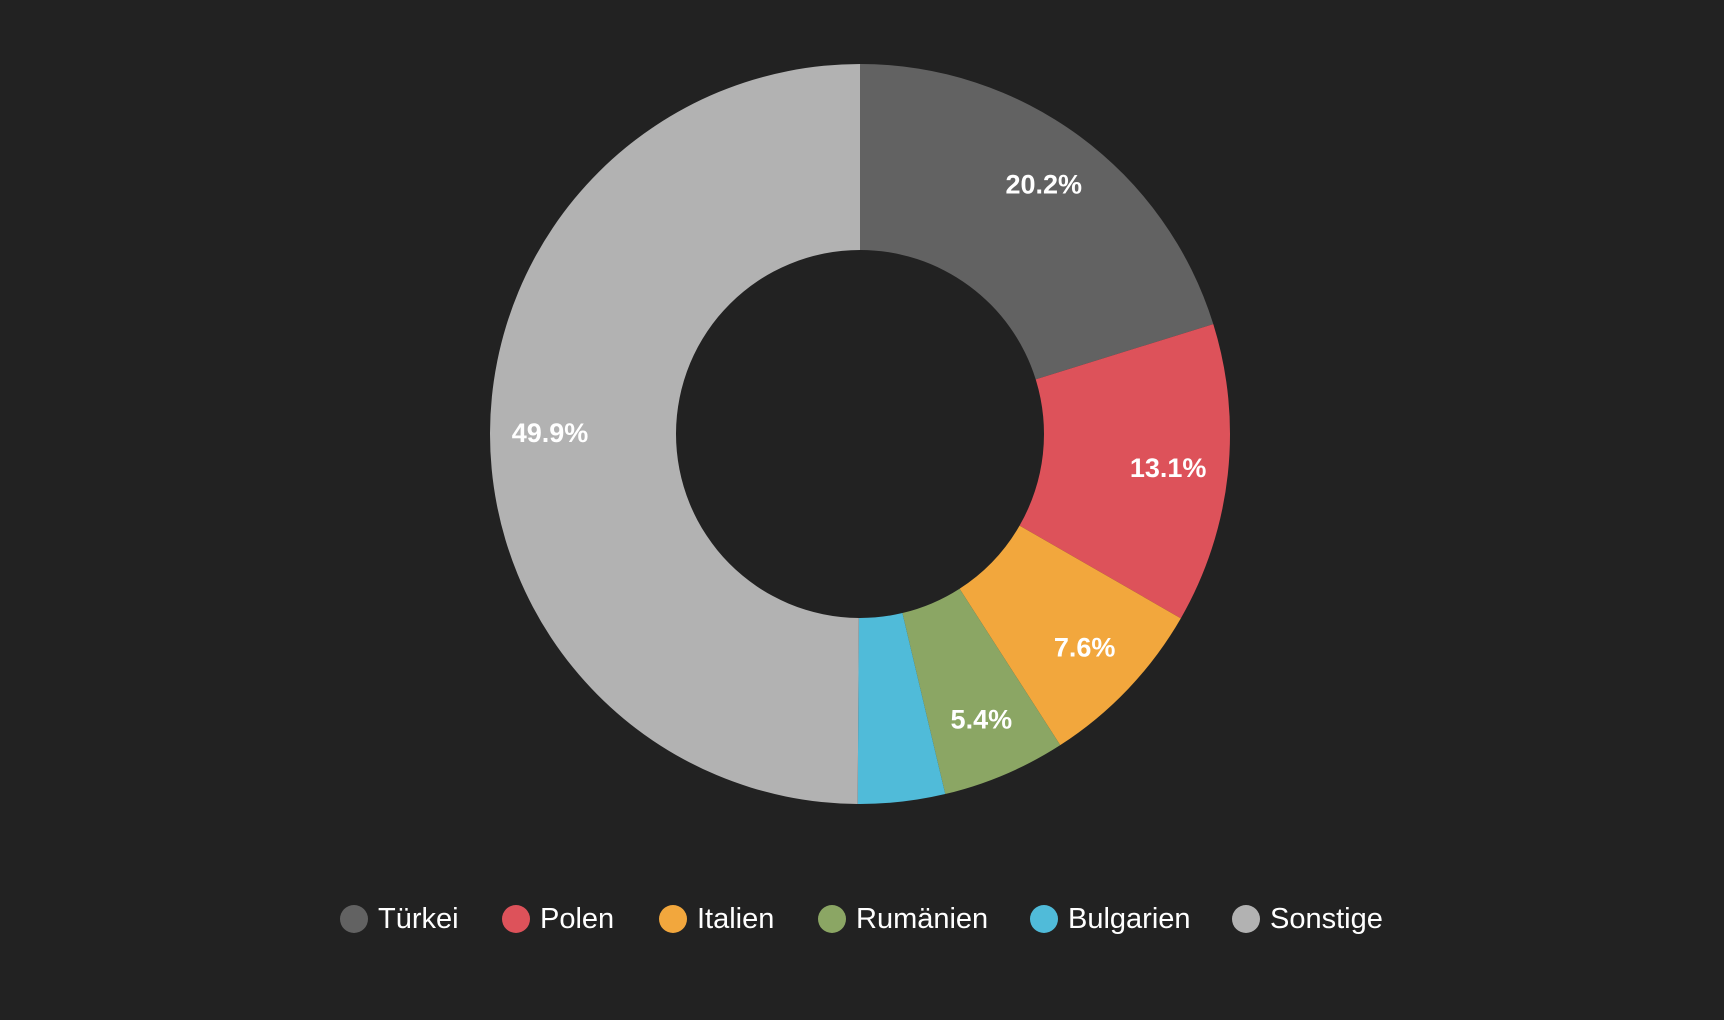 This screenshot has height=1020, width=1724. Describe the element at coordinates (1326, 918) in the screenshot. I see `legend-label: Sonstige` at that location.